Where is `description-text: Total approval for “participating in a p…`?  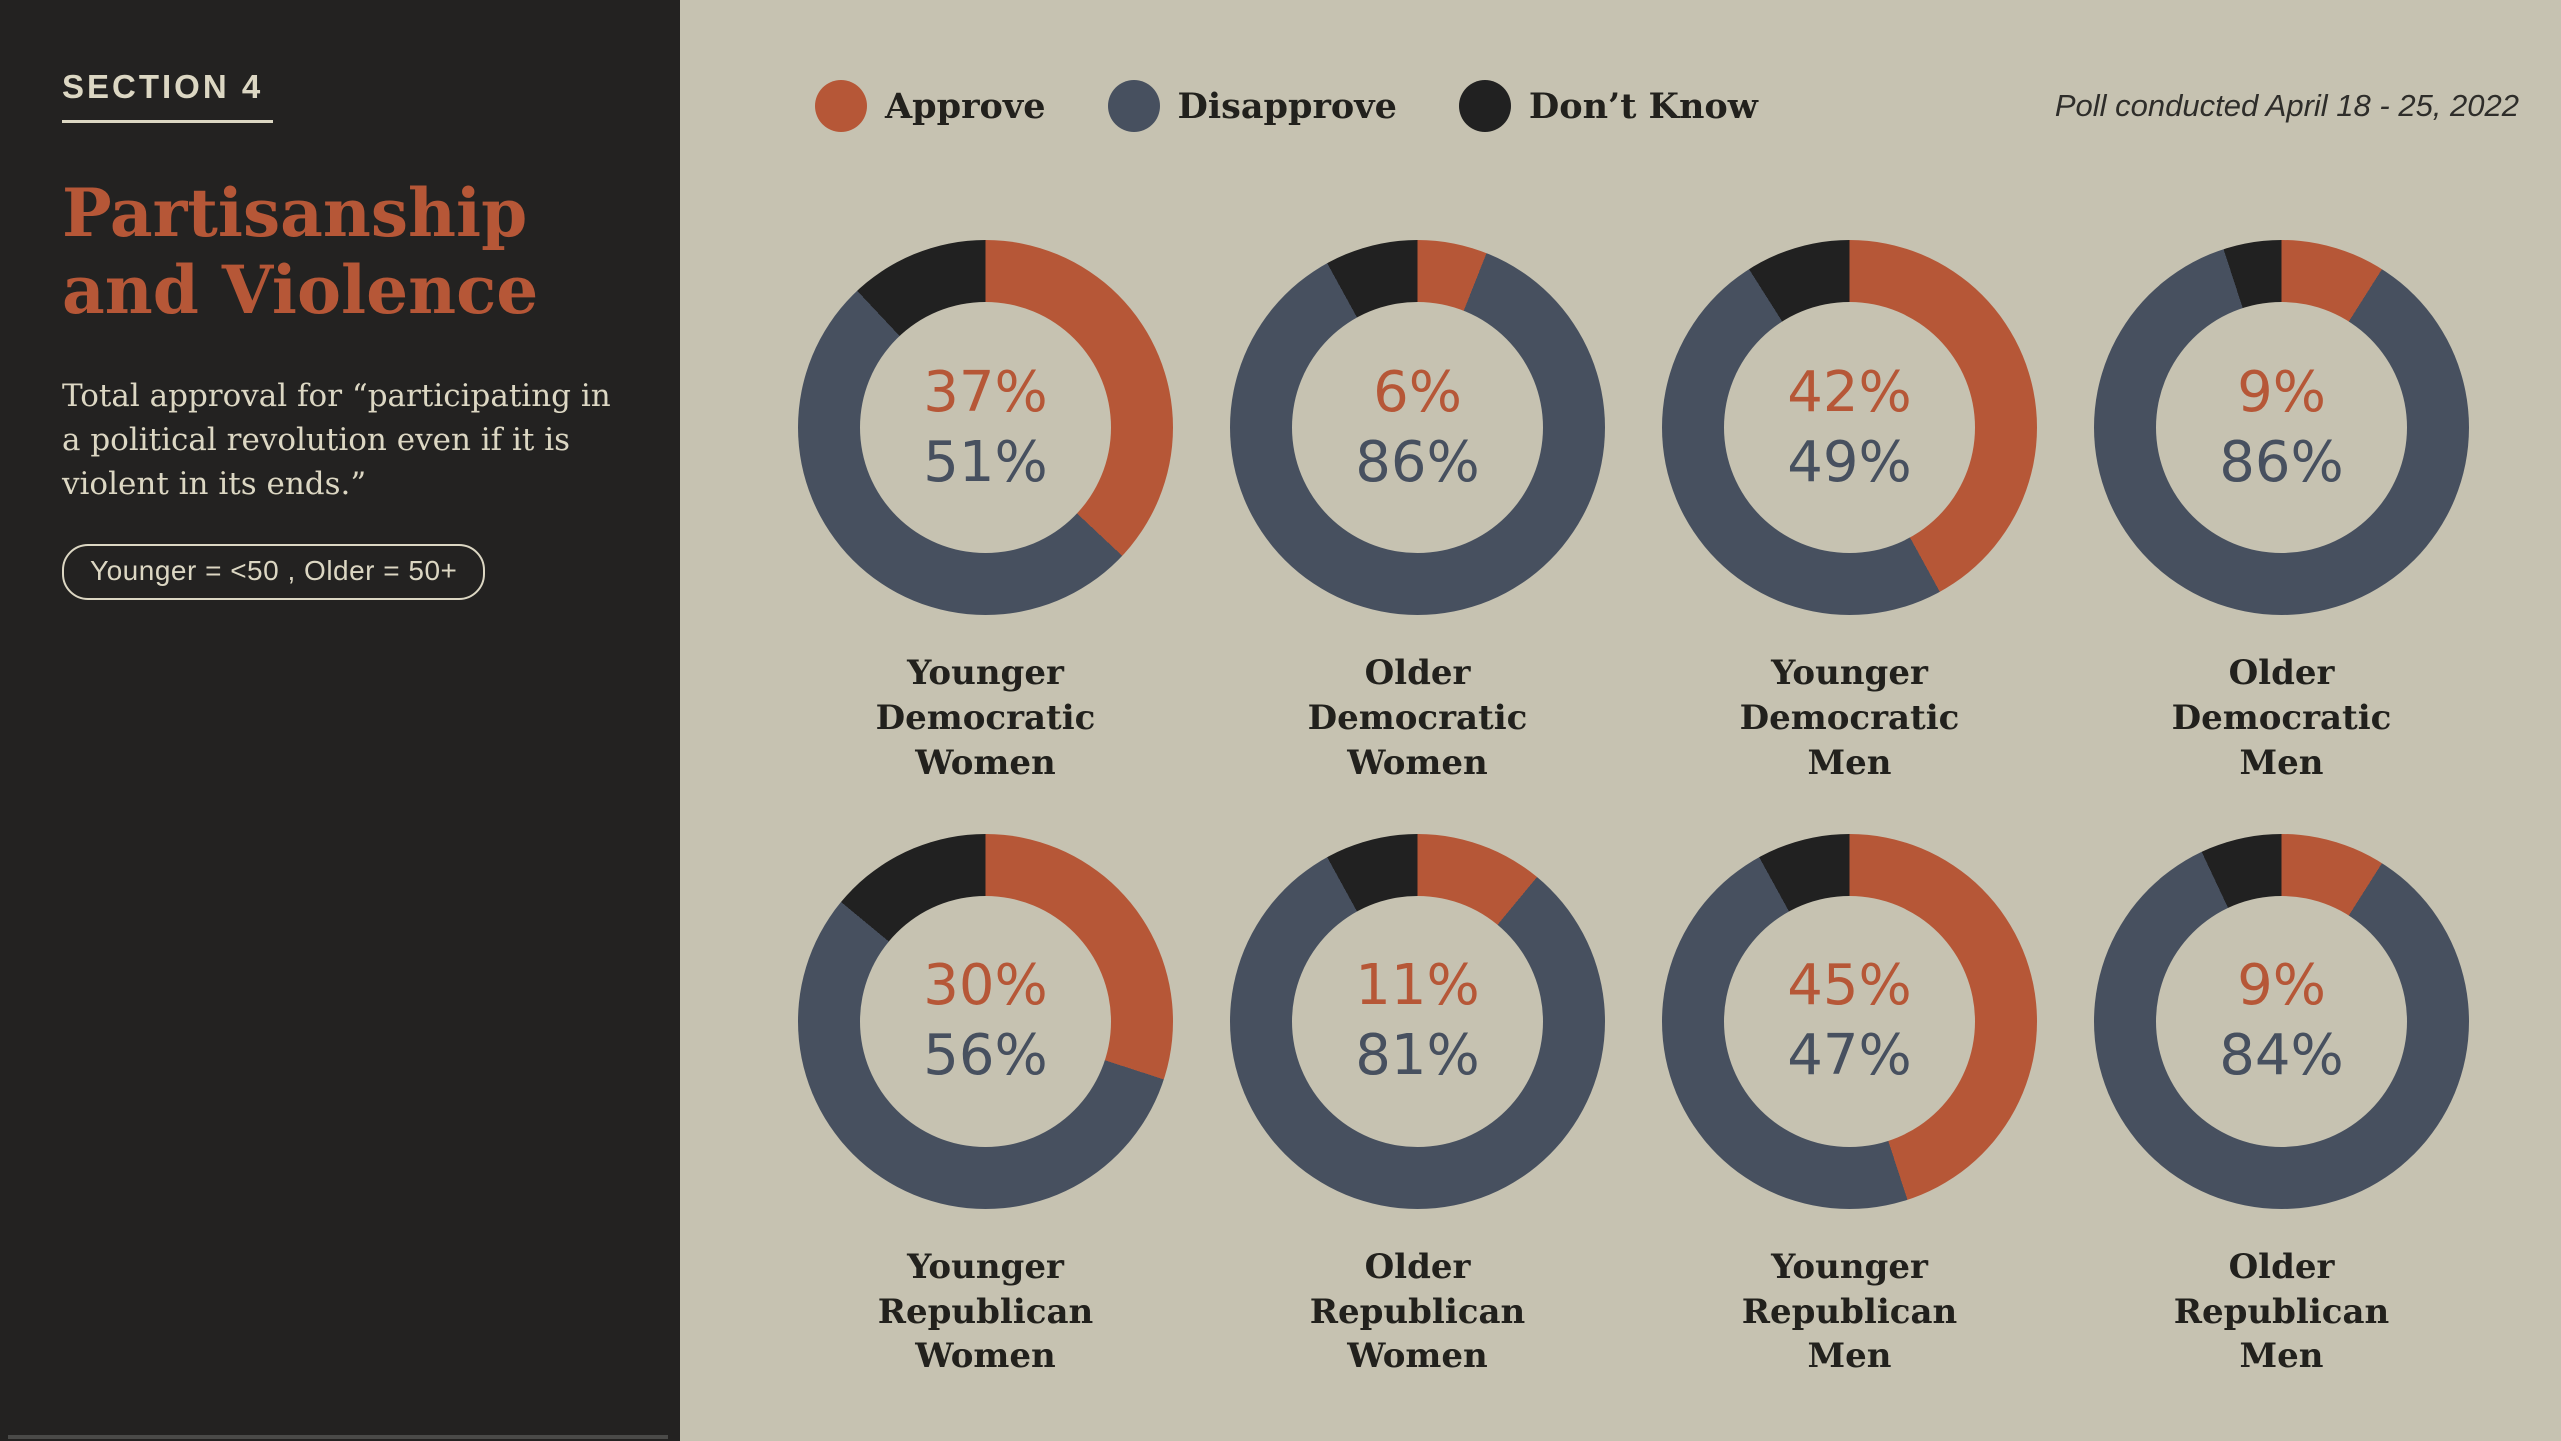 description-text: Total approval for “participating in a p… is located at coordinates (336, 440).